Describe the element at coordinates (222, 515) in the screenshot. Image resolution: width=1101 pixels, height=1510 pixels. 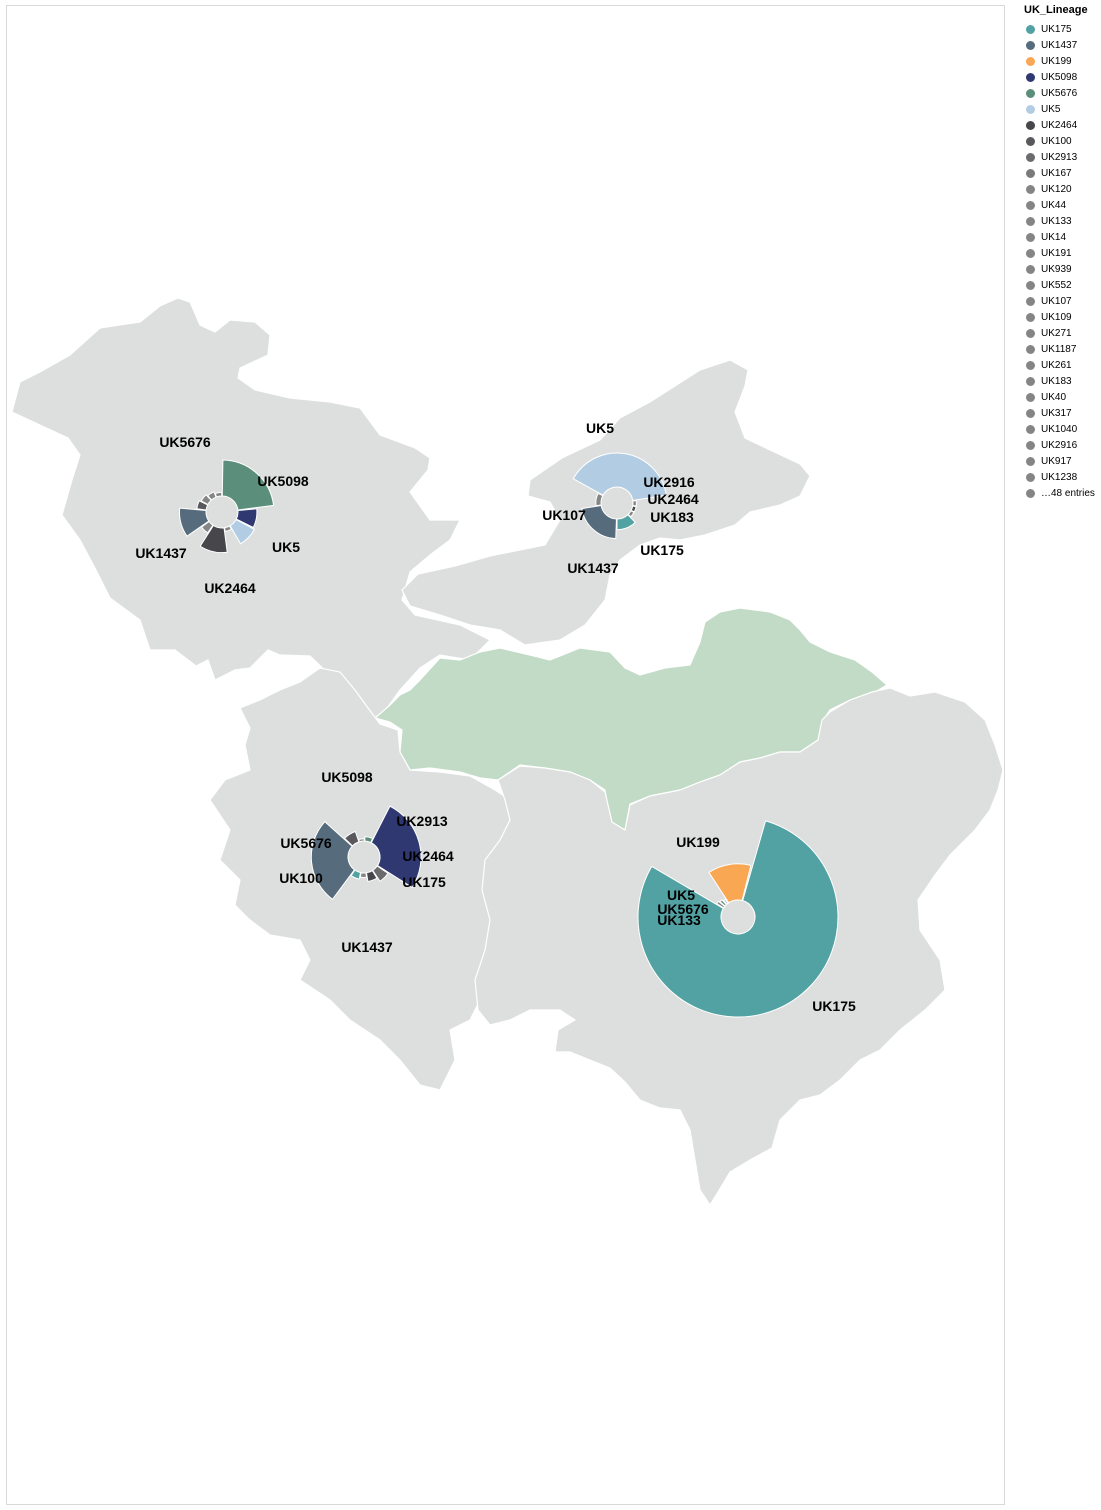
I see `pie-northwest: UK5676 UK5098 UK5 UK1437 UK2464` at that location.